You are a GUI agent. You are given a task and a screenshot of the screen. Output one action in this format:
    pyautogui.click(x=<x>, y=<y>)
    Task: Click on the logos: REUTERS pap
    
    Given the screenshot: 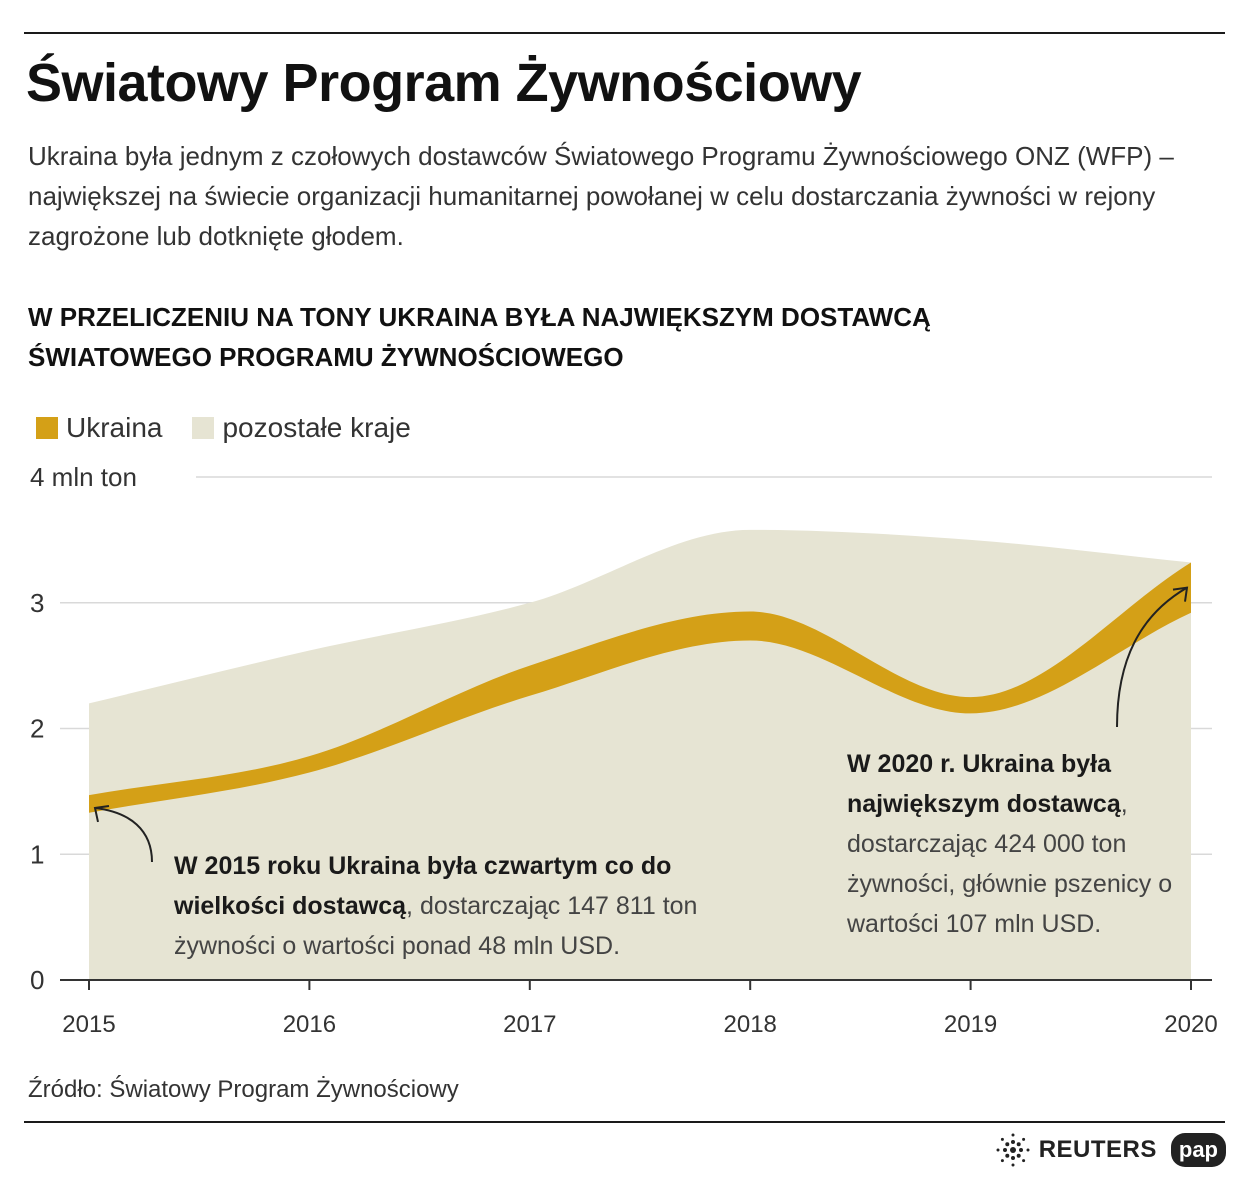 What is the action you would take?
    pyautogui.click(x=1110, y=1150)
    